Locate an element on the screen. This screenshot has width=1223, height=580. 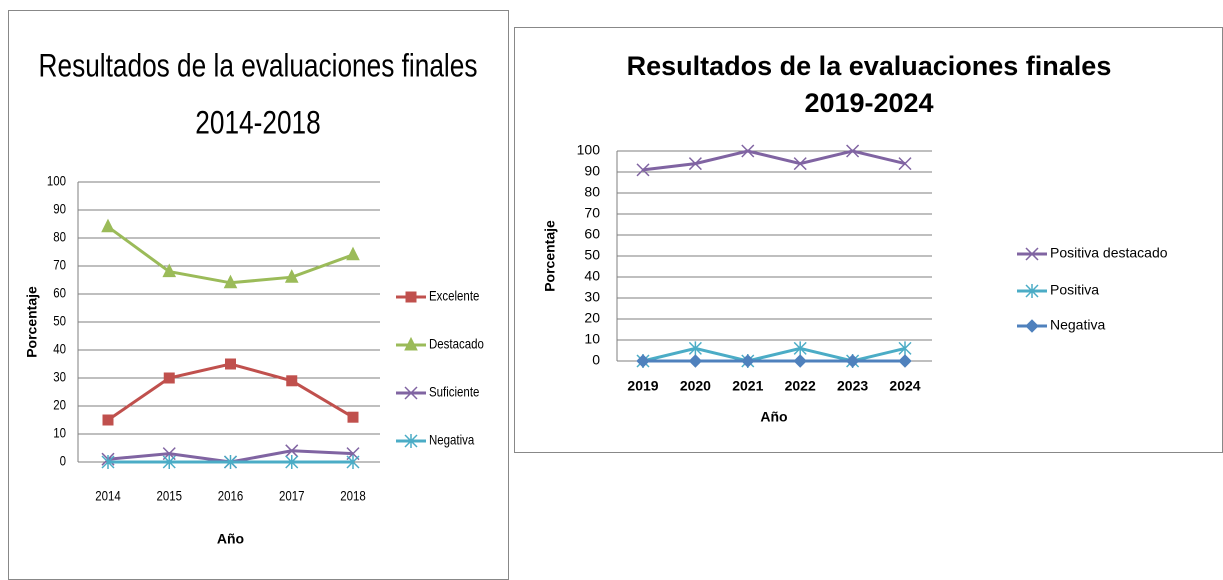
x-tick-label: 2016 is located at coordinates (231, 496).